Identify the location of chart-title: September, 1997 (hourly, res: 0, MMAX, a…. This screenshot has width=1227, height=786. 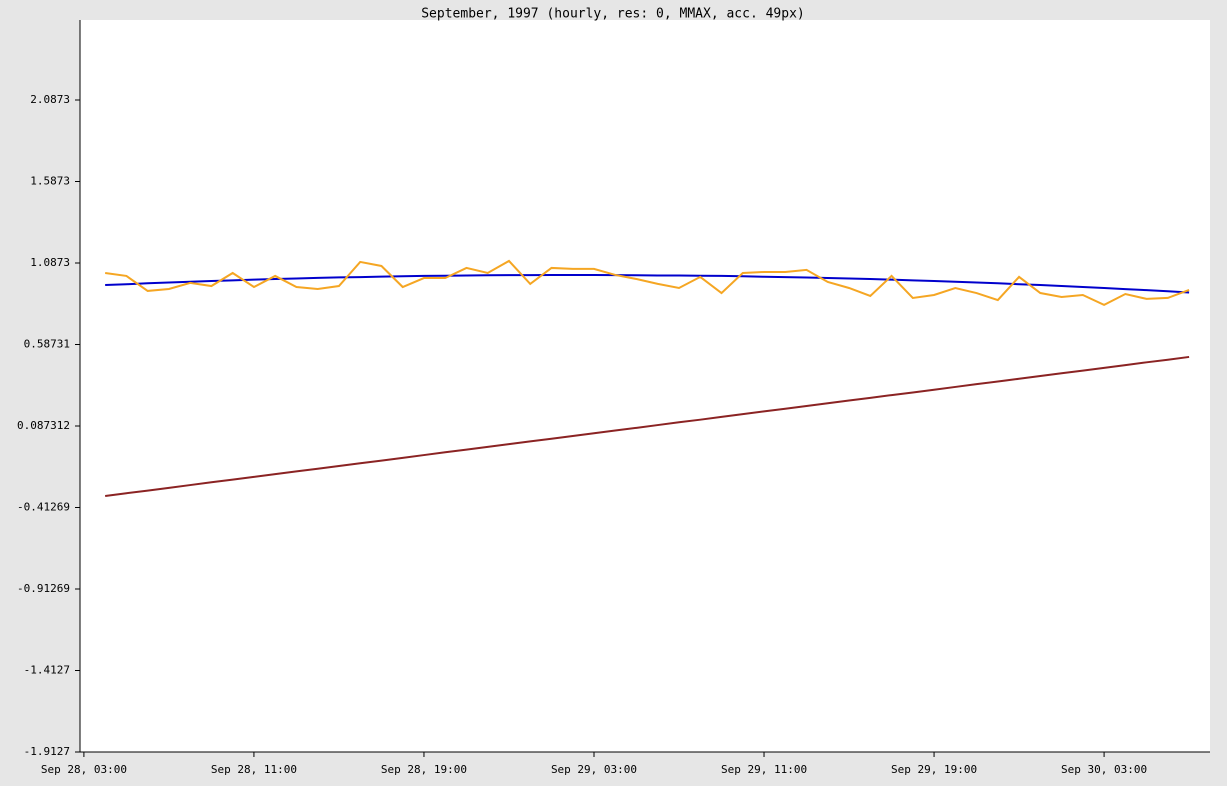
(613, 14).